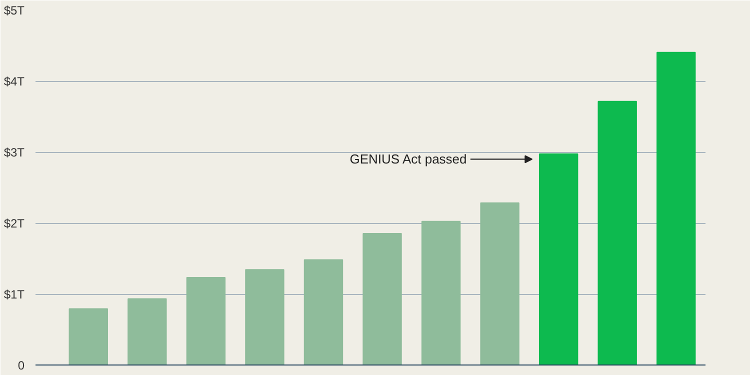 Image resolution: width=750 pixels, height=375 pixels. What do you see at coordinates (21, 365) in the screenshot?
I see `y-tick-label: 0` at bounding box center [21, 365].